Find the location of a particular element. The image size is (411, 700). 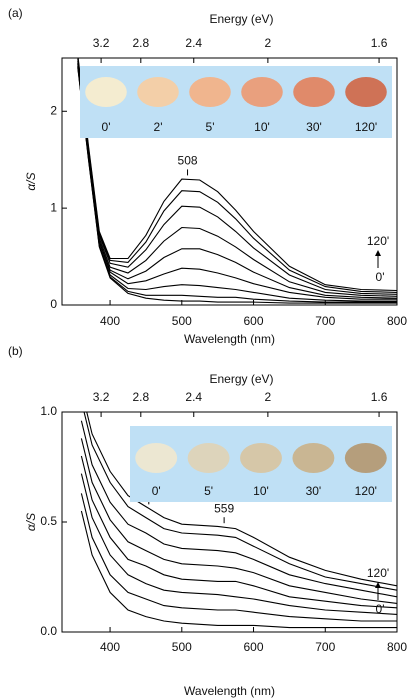

y-tick-label: 0 is located at coordinates (53, 304).